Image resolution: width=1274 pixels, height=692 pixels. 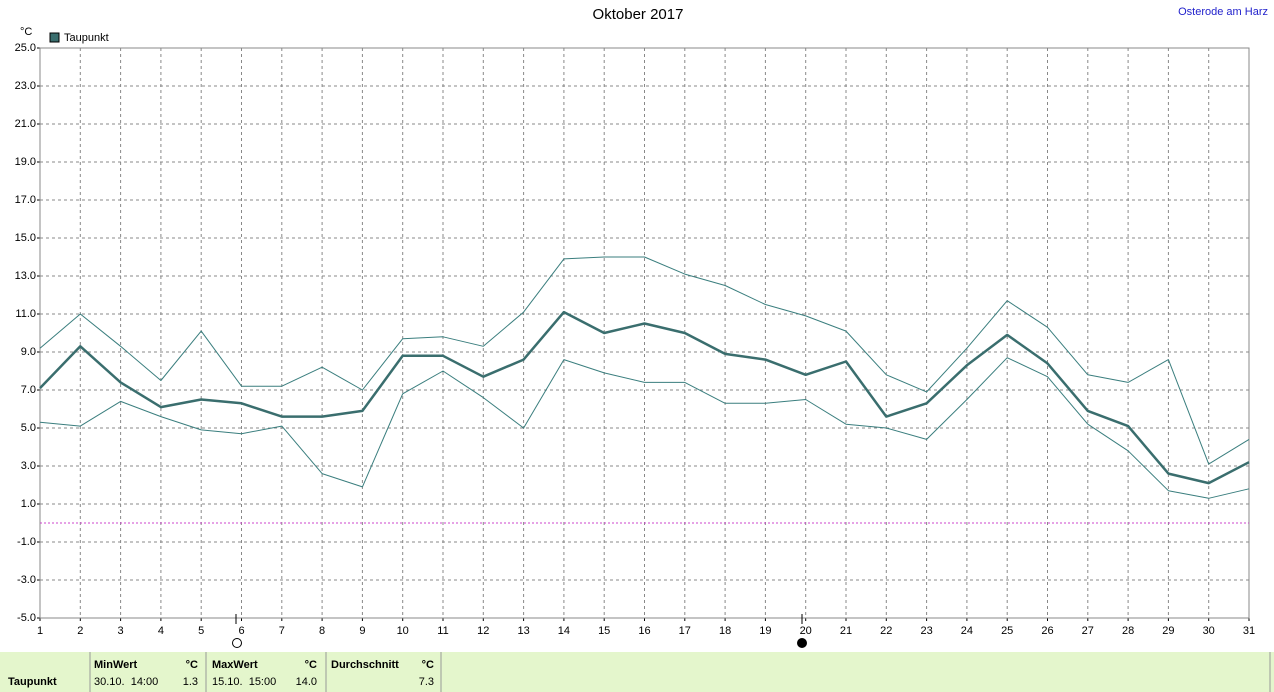 What do you see at coordinates (403, 631) in the screenshot?
I see `x-tick-label: 10` at bounding box center [403, 631].